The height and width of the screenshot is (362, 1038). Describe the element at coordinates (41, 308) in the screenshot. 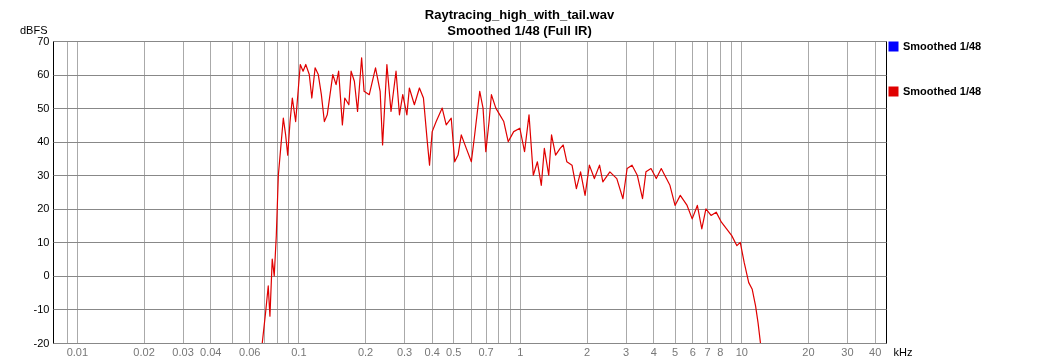

I see `y-tick-label: -10` at that location.